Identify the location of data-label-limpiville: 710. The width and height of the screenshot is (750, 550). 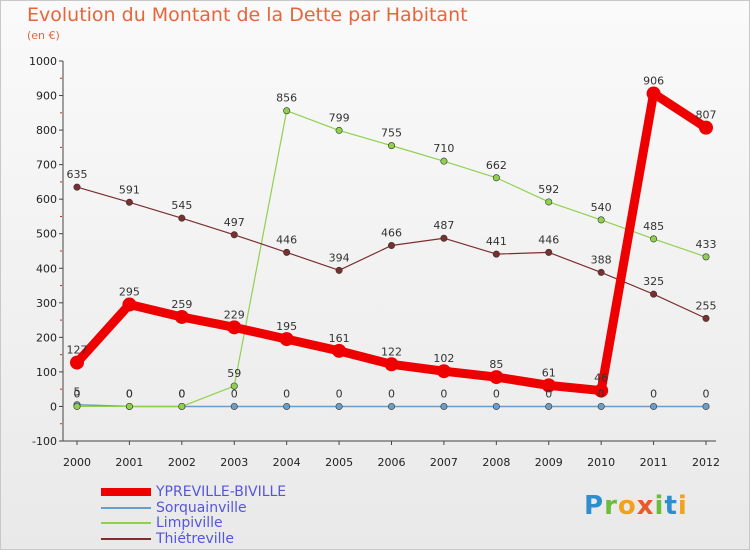
(443, 148).